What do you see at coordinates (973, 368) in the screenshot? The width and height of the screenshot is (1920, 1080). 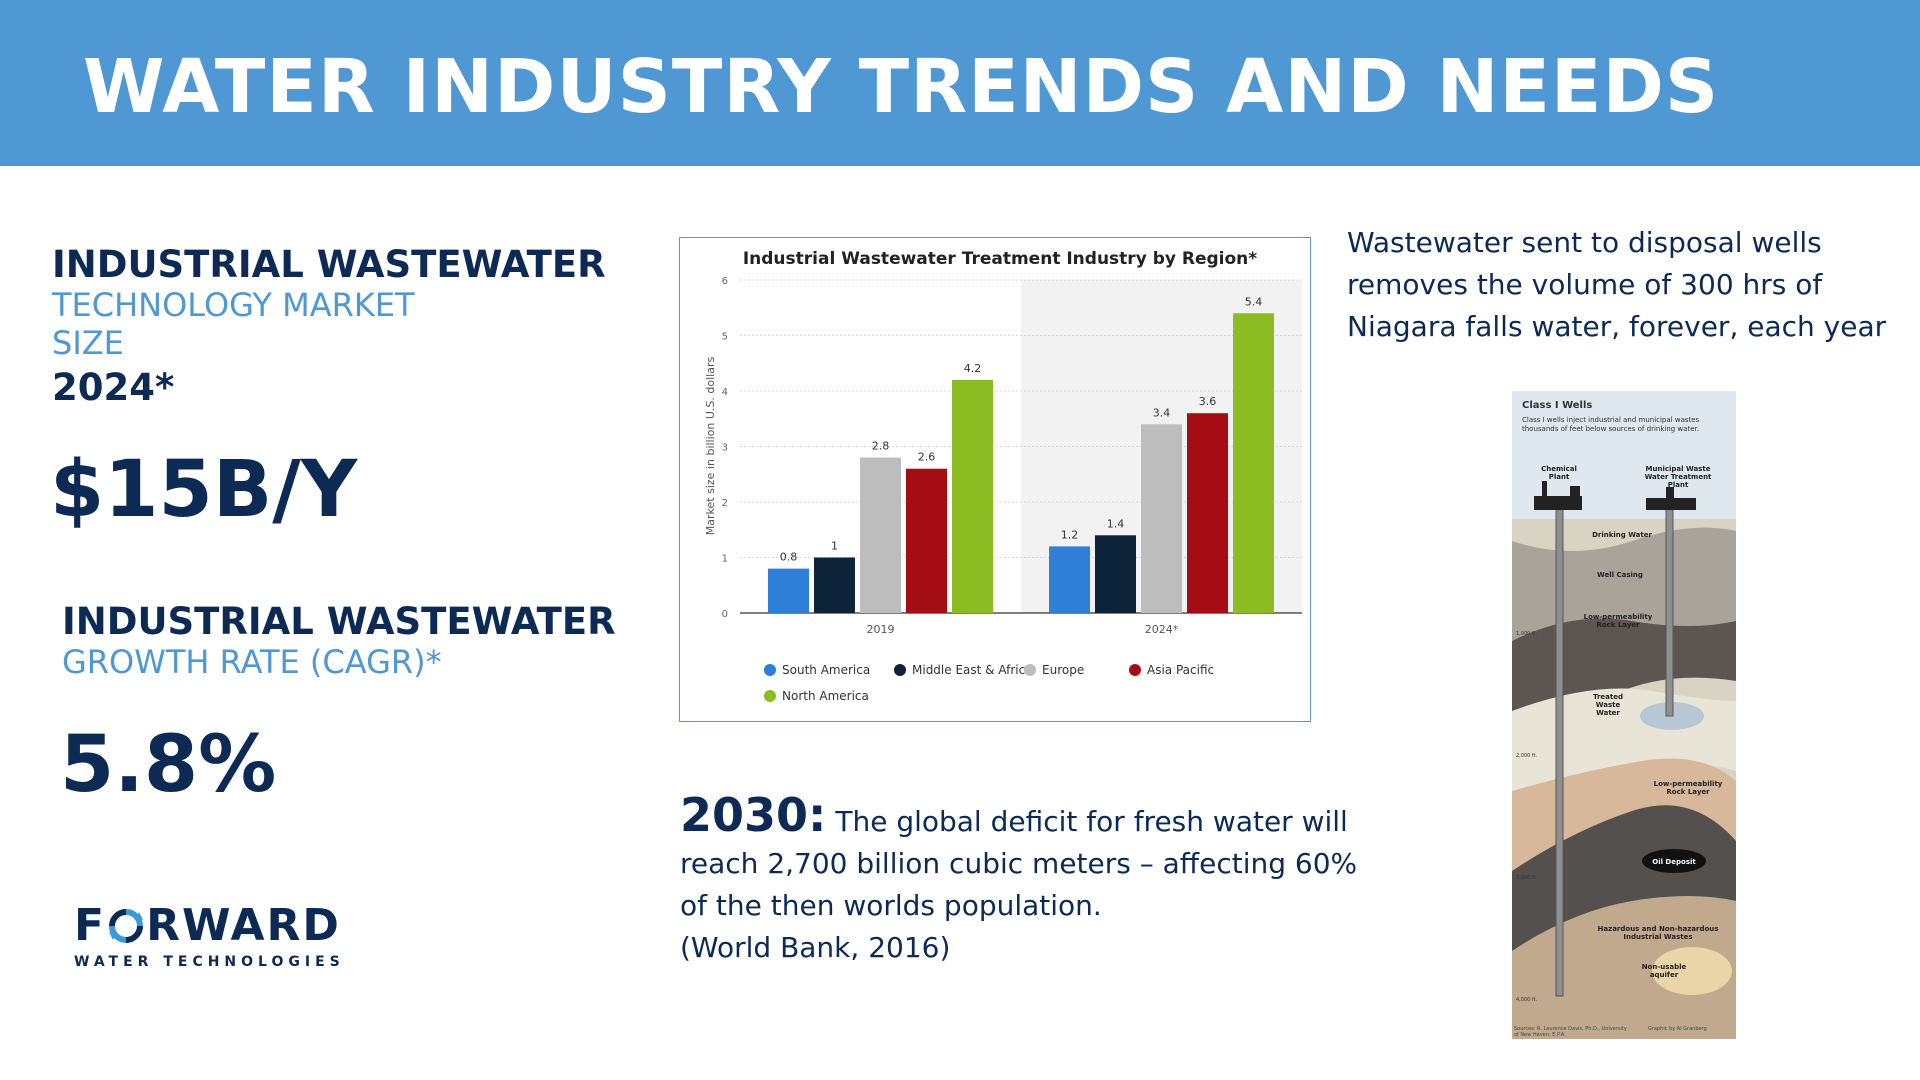 I see `bar-value-label: 4.2` at bounding box center [973, 368].